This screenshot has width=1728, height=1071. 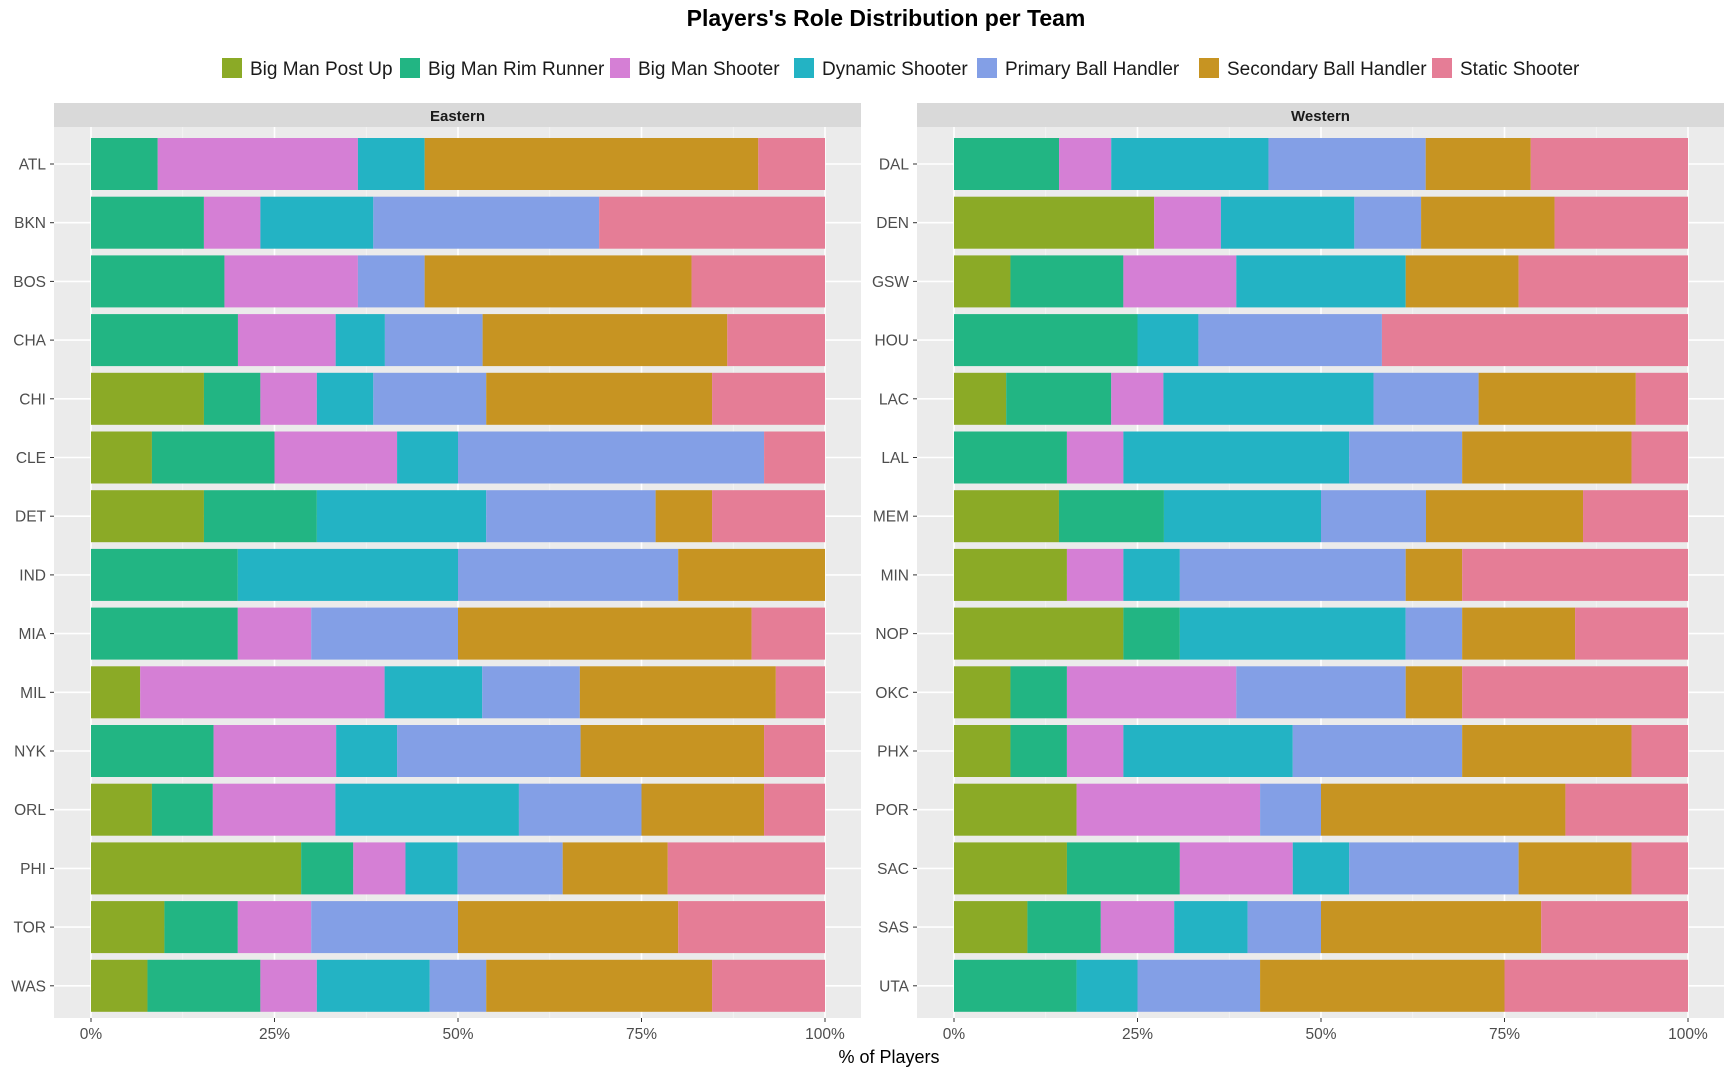 What do you see at coordinates (28, 986) in the screenshot?
I see `y-tick-label: WAS` at bounding box center [28, 986].